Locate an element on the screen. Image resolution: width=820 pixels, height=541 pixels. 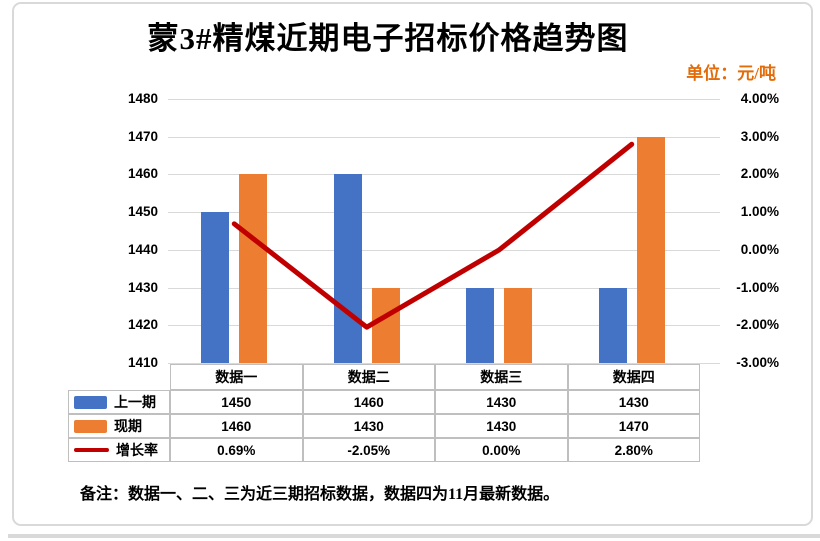
legend-cell: 上一期 is located at coordinates (119, 402).